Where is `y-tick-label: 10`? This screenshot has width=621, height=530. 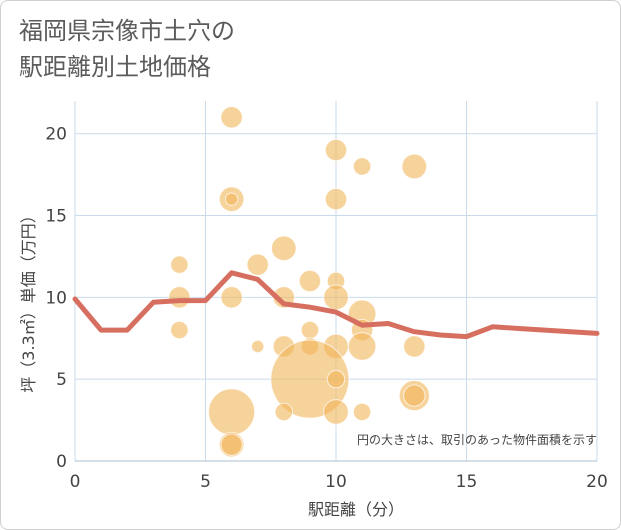
y-tick-label: 10 is located at coordinates (56, 298).